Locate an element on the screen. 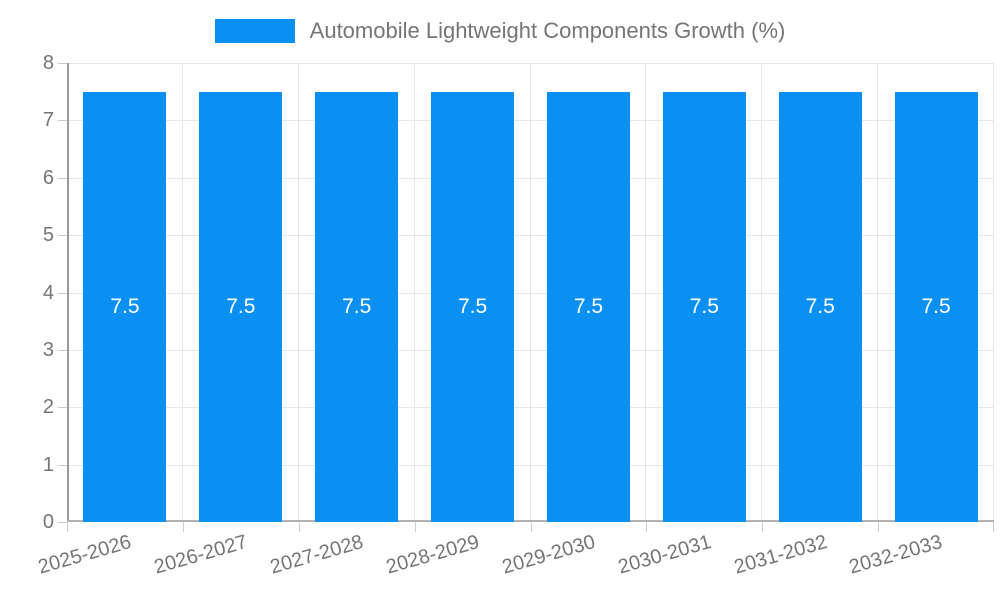  x-axis-label: 2032-2033 is located at coordinates (896, 555).